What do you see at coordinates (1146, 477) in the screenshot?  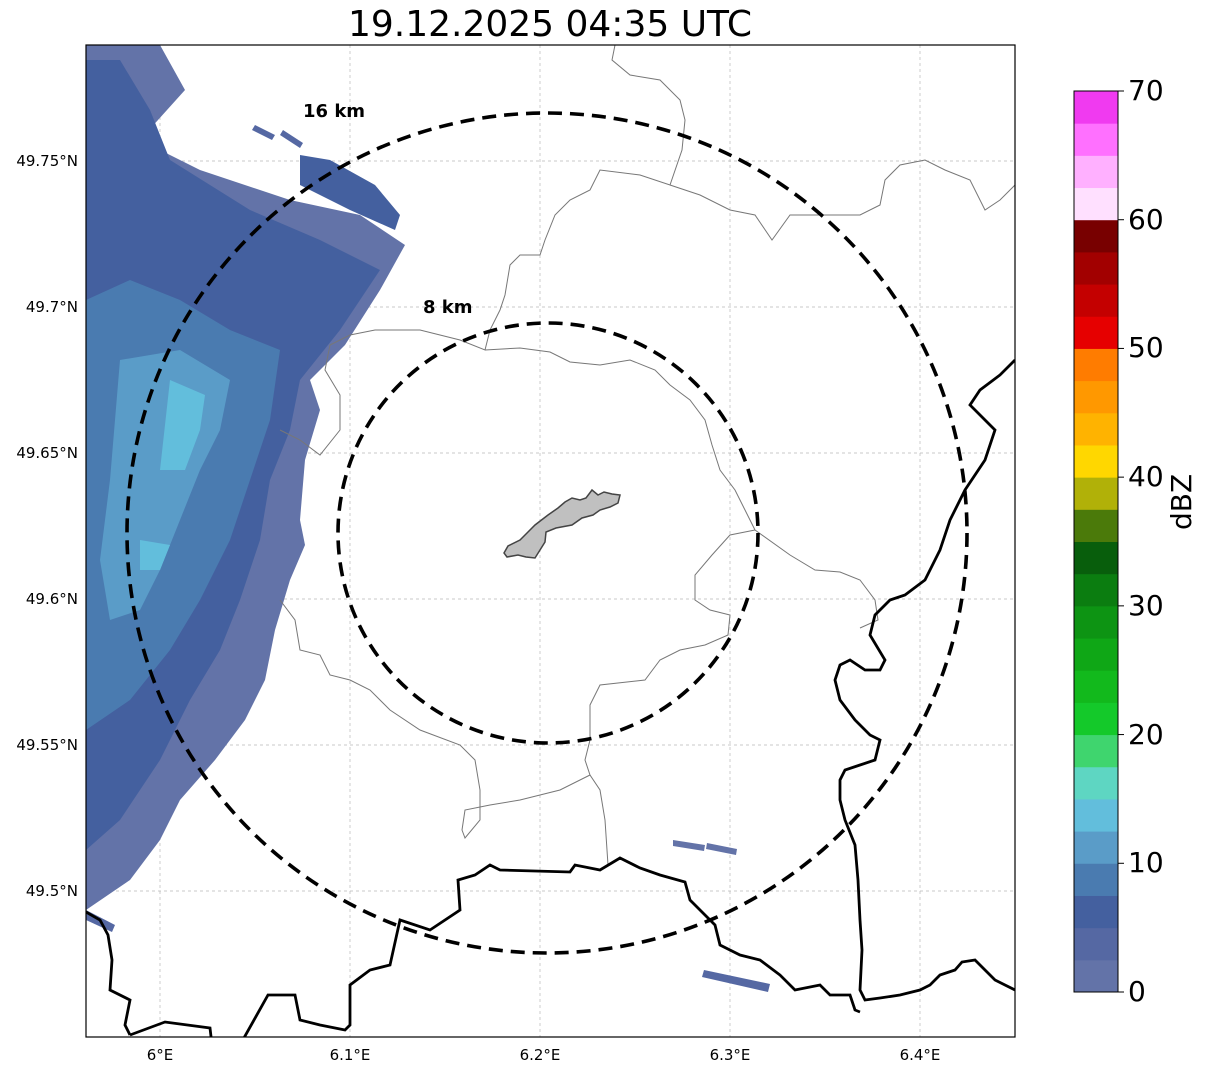 I see `colorbar-tick-label: 40` at bounding box center [1146, 477].